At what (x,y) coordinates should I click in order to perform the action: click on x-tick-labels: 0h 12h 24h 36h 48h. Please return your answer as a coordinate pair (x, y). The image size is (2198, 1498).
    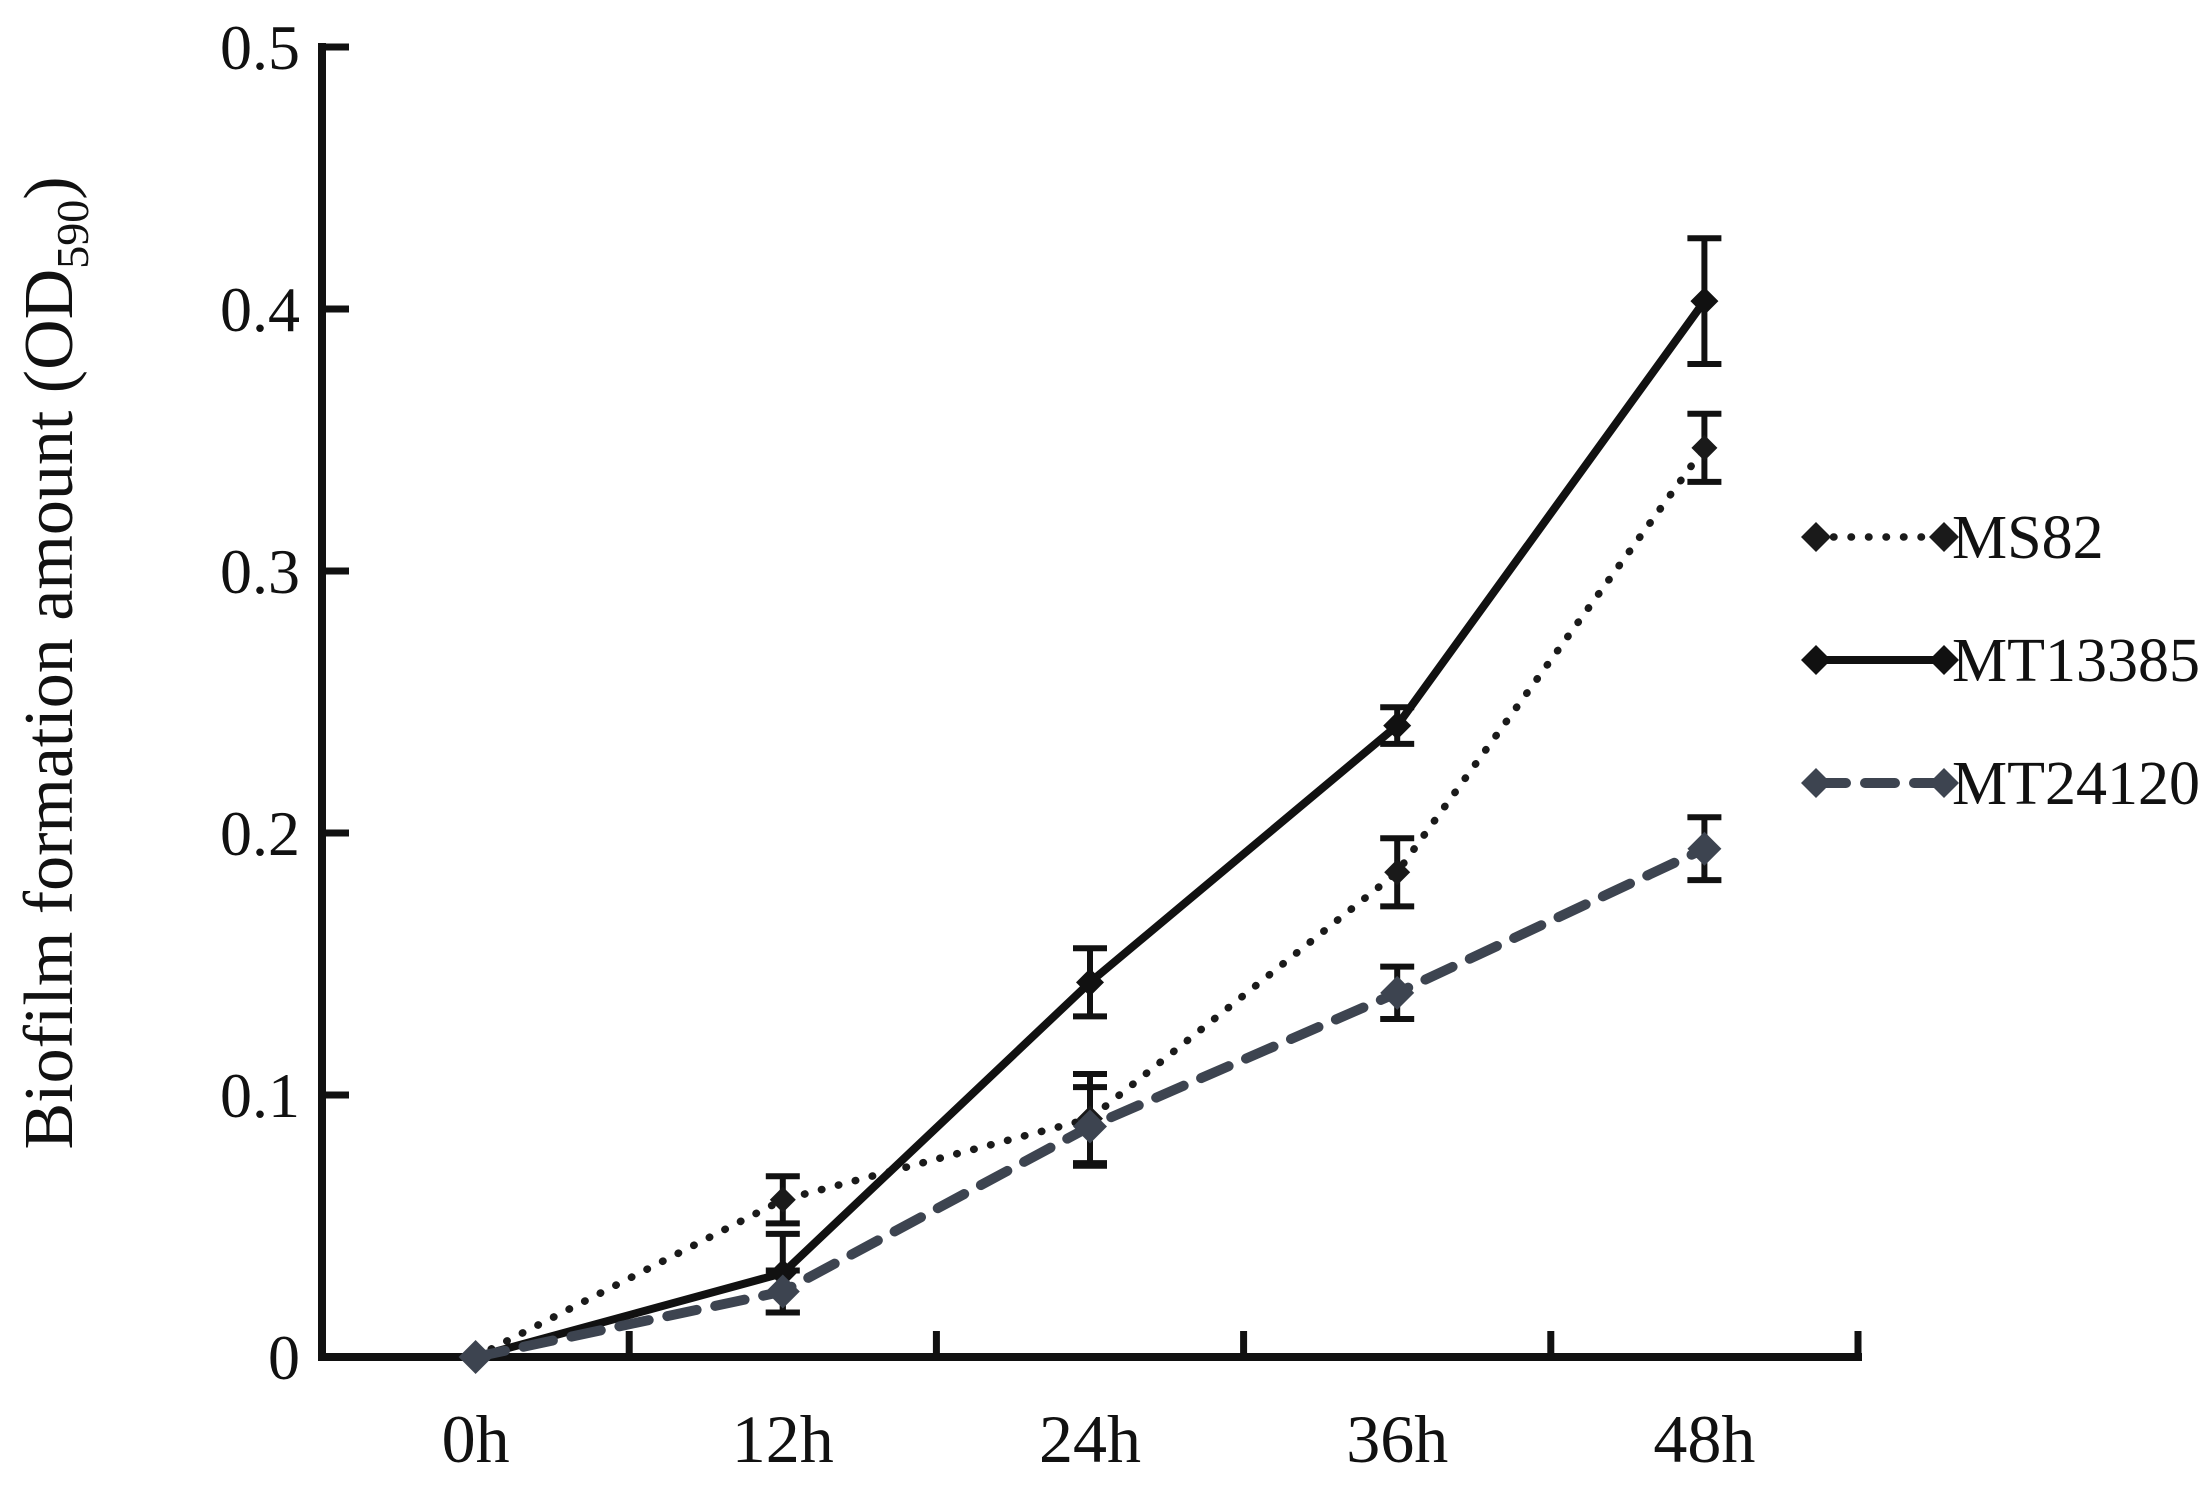
    Looking at the image, I should click on (1099, 1439).